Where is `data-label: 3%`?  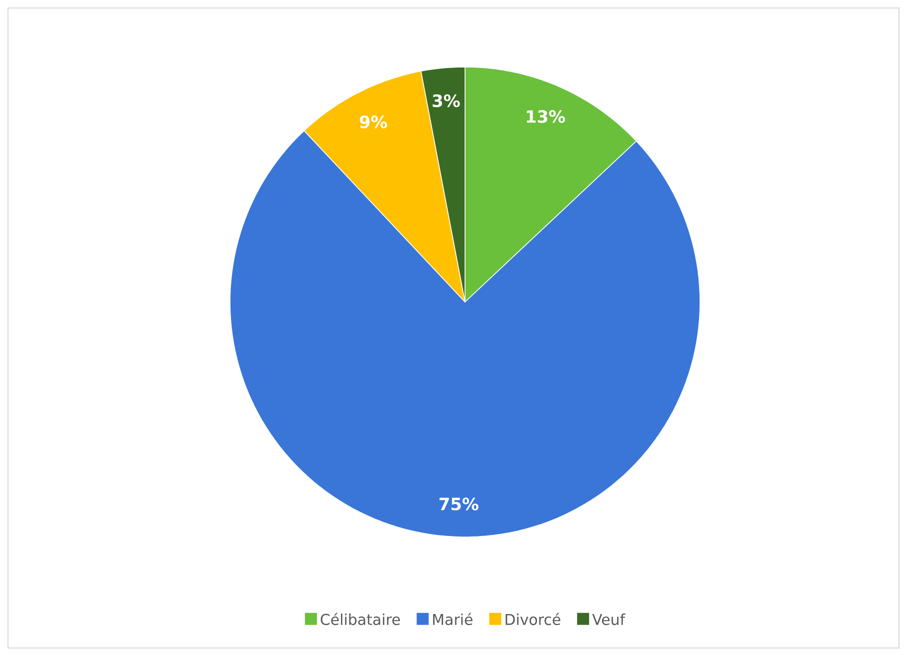
data-label: 3% is located at coordinates (446, 101).